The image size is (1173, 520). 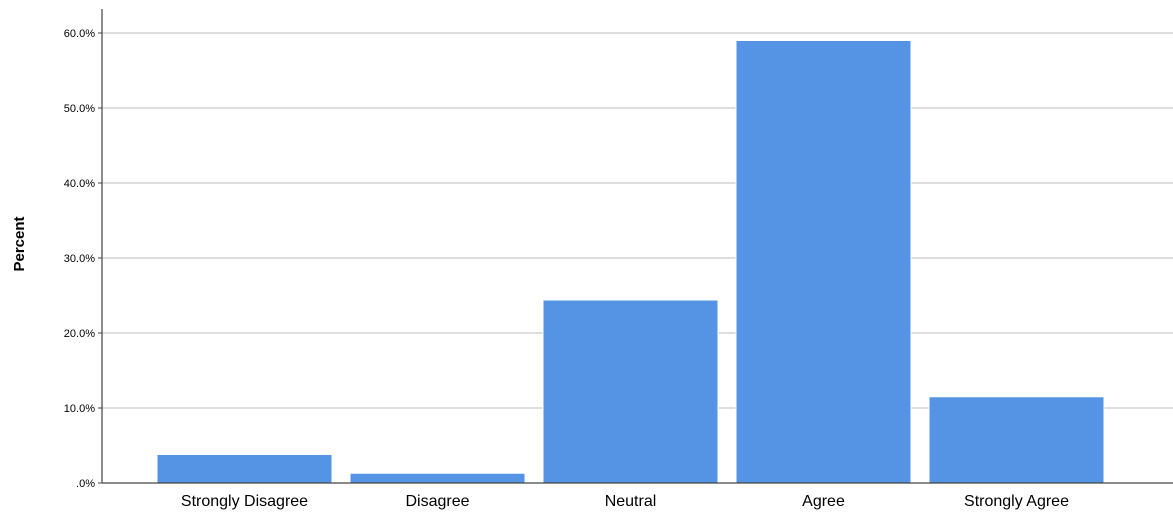 I want to click on x-tick-label: Strongly Disagree, so click(x=244, y=501).